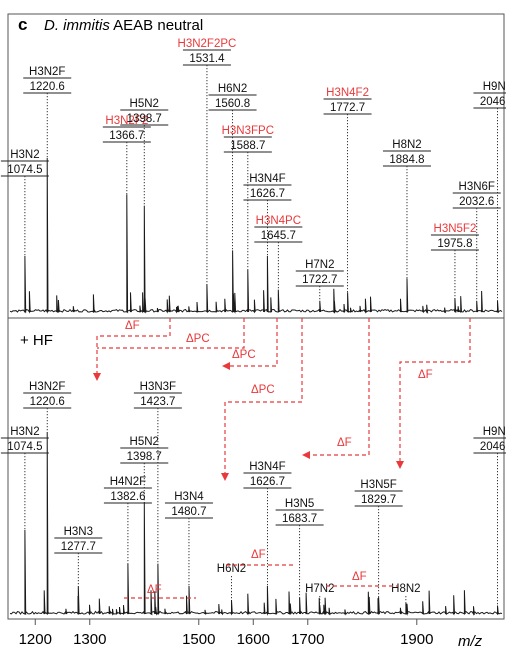 The image size is (506, 653). Describe the element at coordinates (157, 402) in the screenshot. I see `peak-mz-label: 1423.7` at that location.